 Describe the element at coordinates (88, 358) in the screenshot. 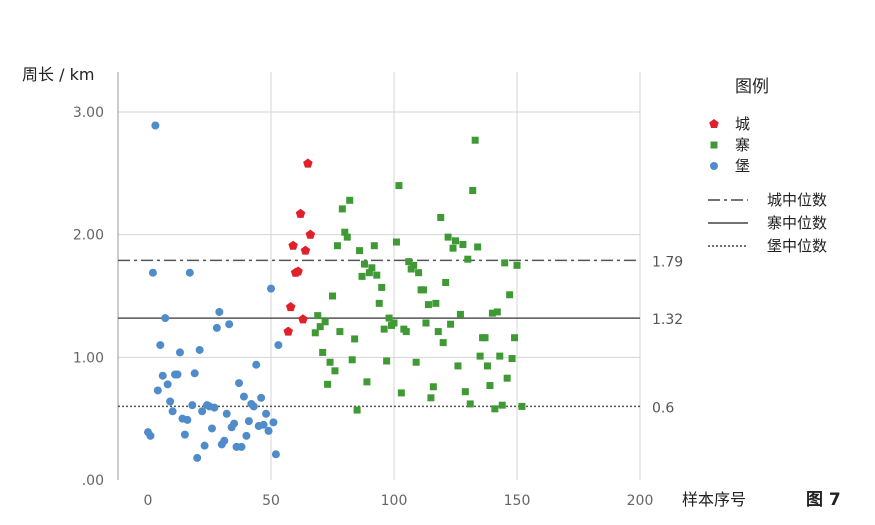

I see `y-tick-label: 1.00` at that location.